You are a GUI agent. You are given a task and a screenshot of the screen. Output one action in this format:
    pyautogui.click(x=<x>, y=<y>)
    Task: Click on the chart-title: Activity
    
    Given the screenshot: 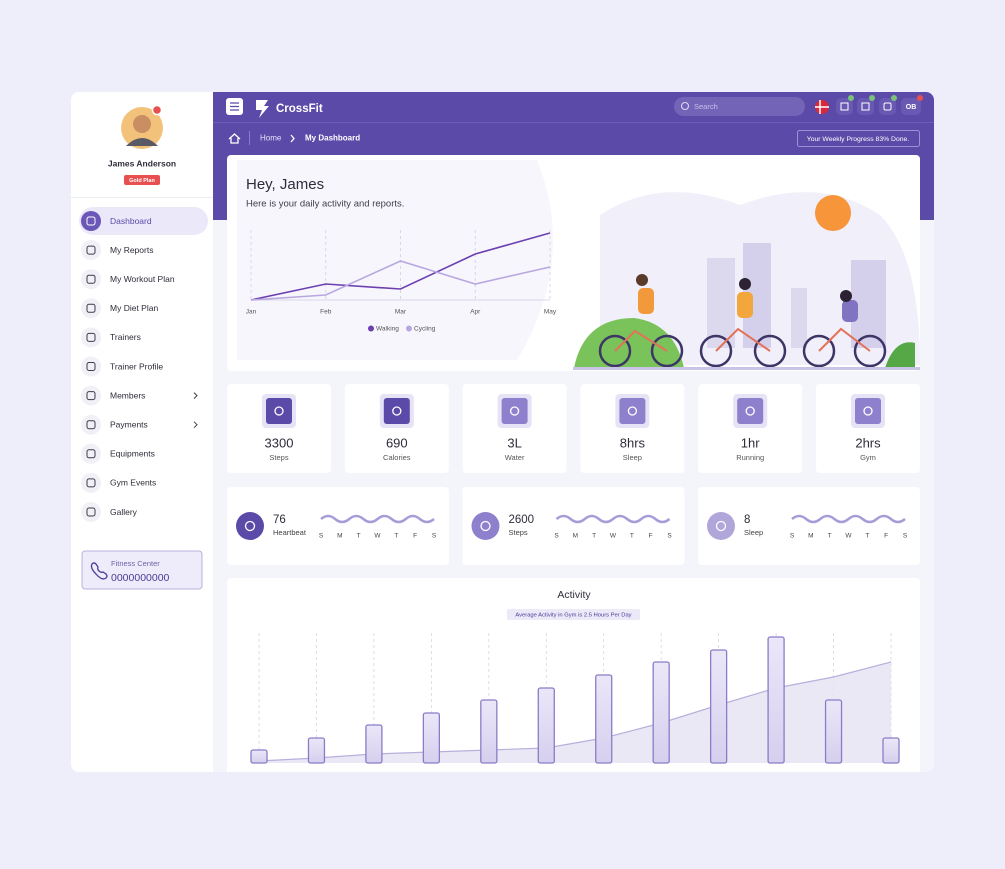 What is the action you would take?
    pyautogui.click(x=574, y=595)
    